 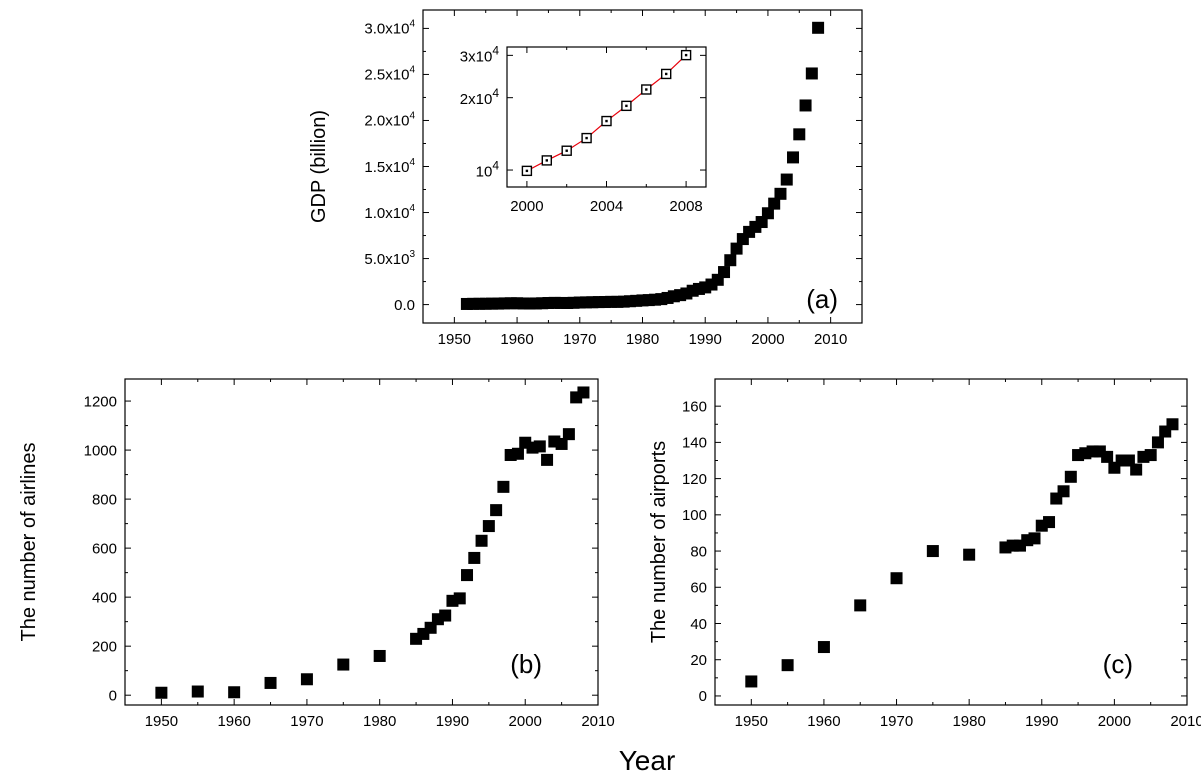 I want to click on y-tick-label: 3x10⁴, so click(x=480, y=55).